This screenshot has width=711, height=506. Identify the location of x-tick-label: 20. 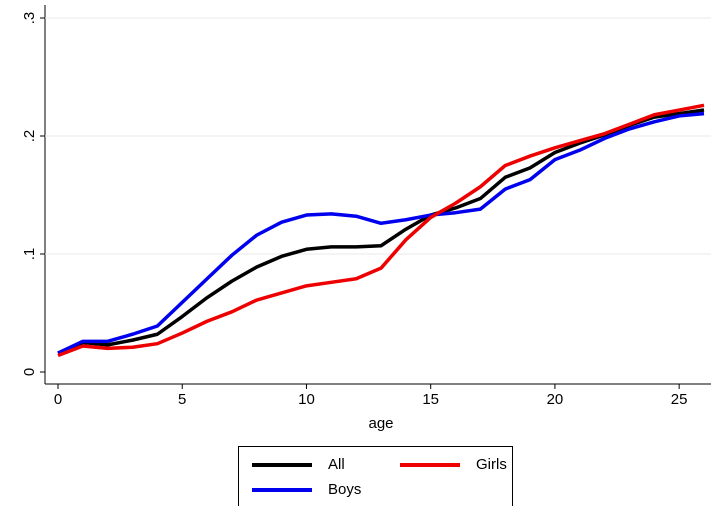
(555, 399).